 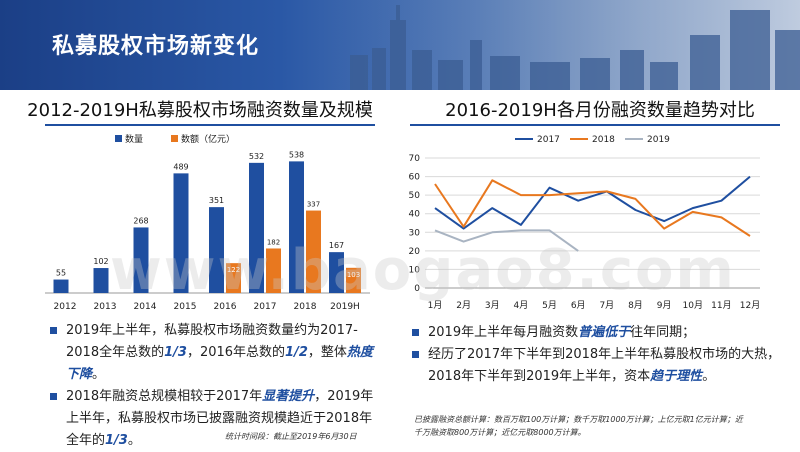 What do you see at coordinates (265, 307) in the screenshot?
I see `x-tick-label: 2017` at bounding box center [265, 307].